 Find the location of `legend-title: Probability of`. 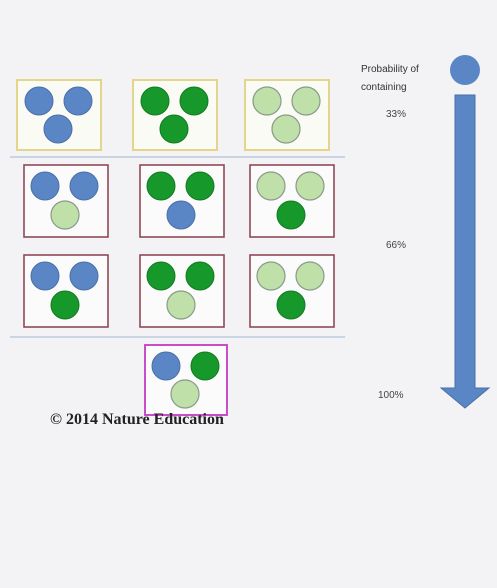

legend-title: Probability of is located at coordinates (390, 69).